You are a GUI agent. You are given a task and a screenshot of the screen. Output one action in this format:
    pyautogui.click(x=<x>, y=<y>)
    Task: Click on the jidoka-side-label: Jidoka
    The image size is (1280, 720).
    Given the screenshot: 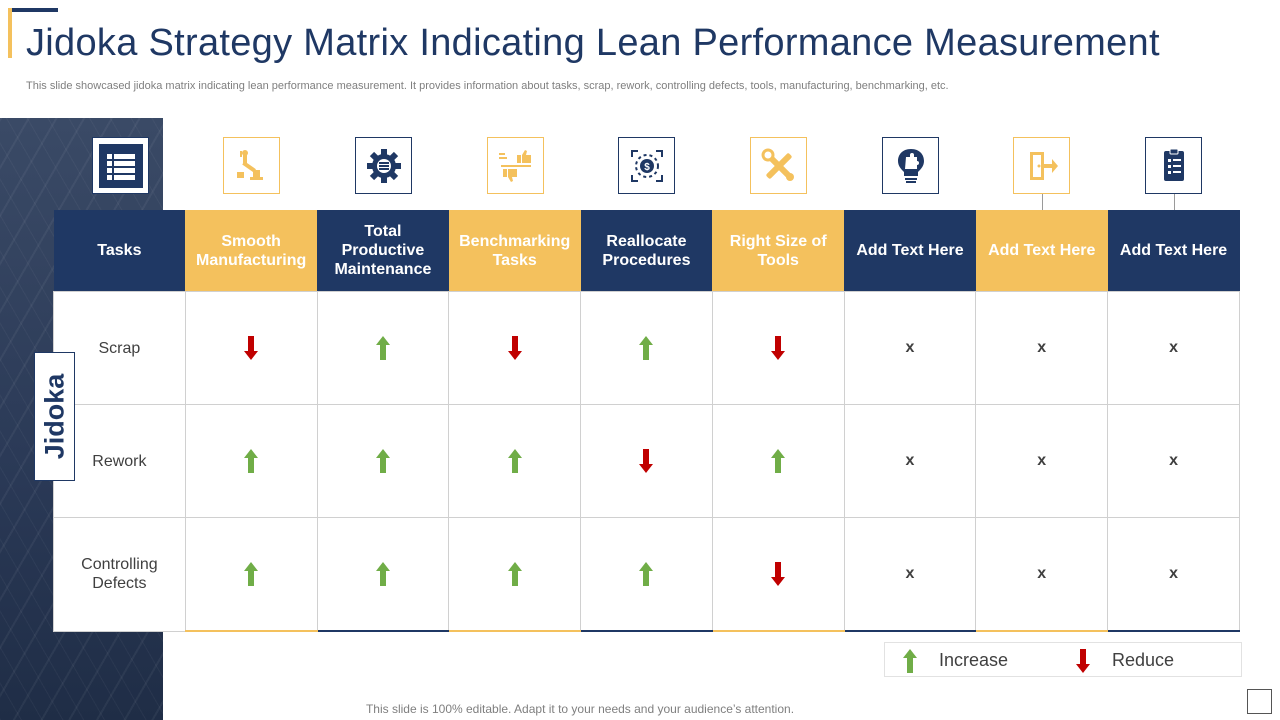 What is the action you would take?
    pyautogui.click(x=54, y=416)
    